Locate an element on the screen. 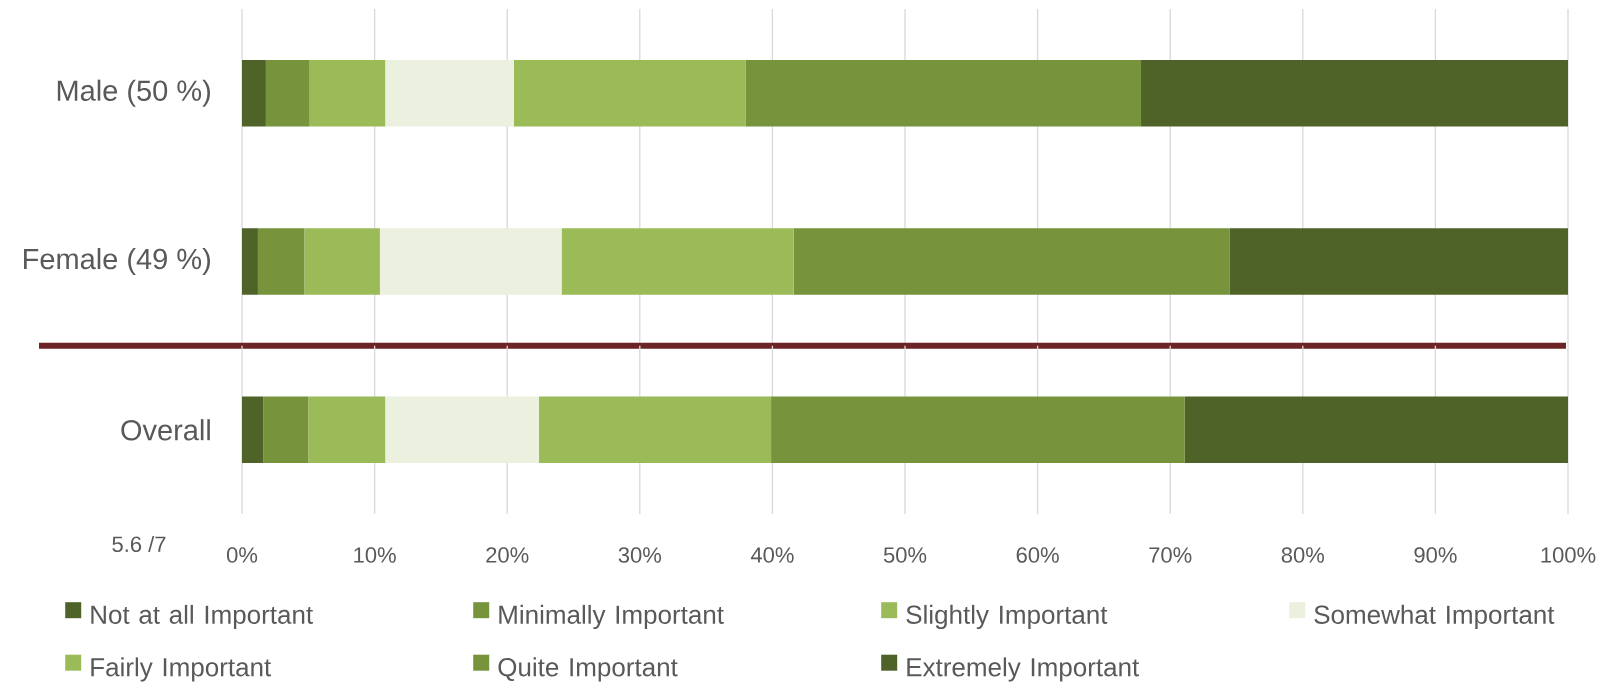  legend-label: Extremely Important is located at coordinates (1023, 669).